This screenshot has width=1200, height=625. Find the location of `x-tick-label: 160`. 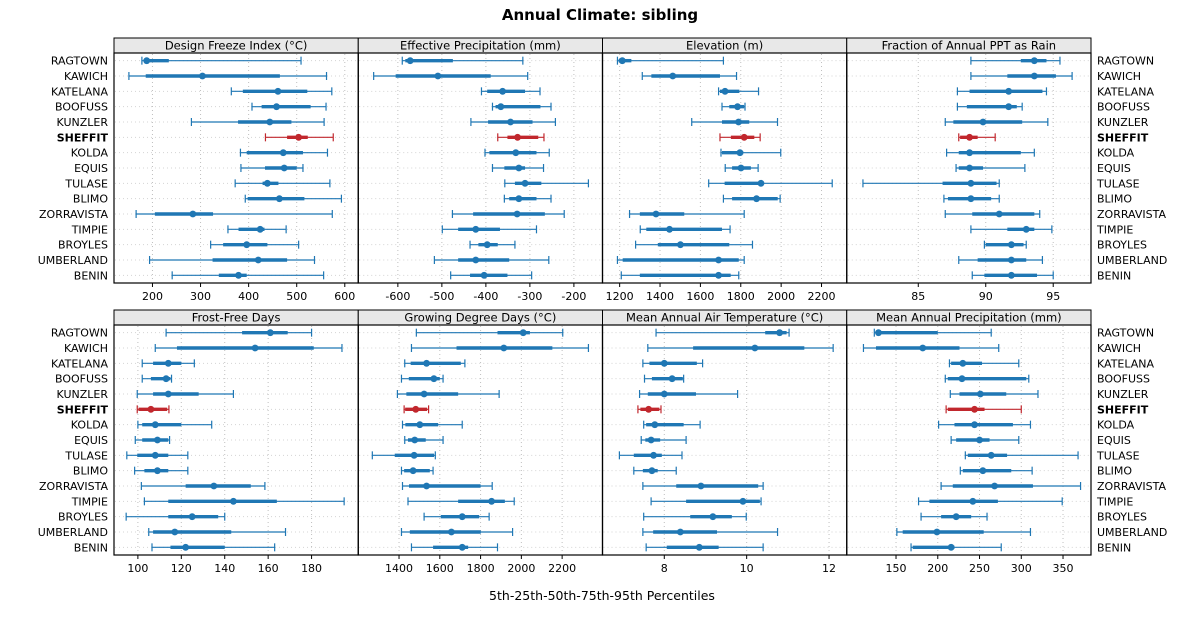

x-tick-label: 160 is located at coordinates (268, 568).